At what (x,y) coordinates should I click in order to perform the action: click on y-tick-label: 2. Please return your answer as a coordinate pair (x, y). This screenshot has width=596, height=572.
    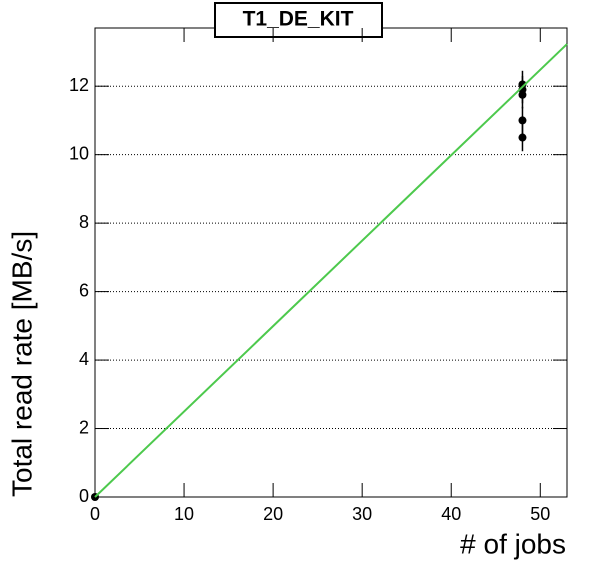
    Looking at the image, I should click on (84, 427).